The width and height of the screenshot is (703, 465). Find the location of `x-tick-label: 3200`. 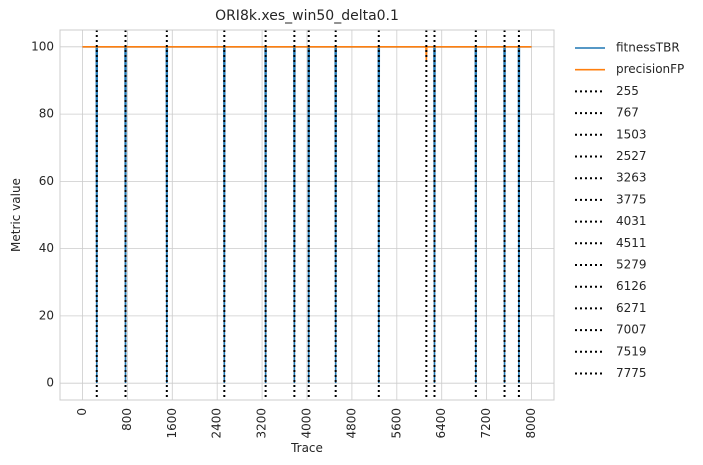

x-tick-label: 3200 is located at coordinates (262, 423).